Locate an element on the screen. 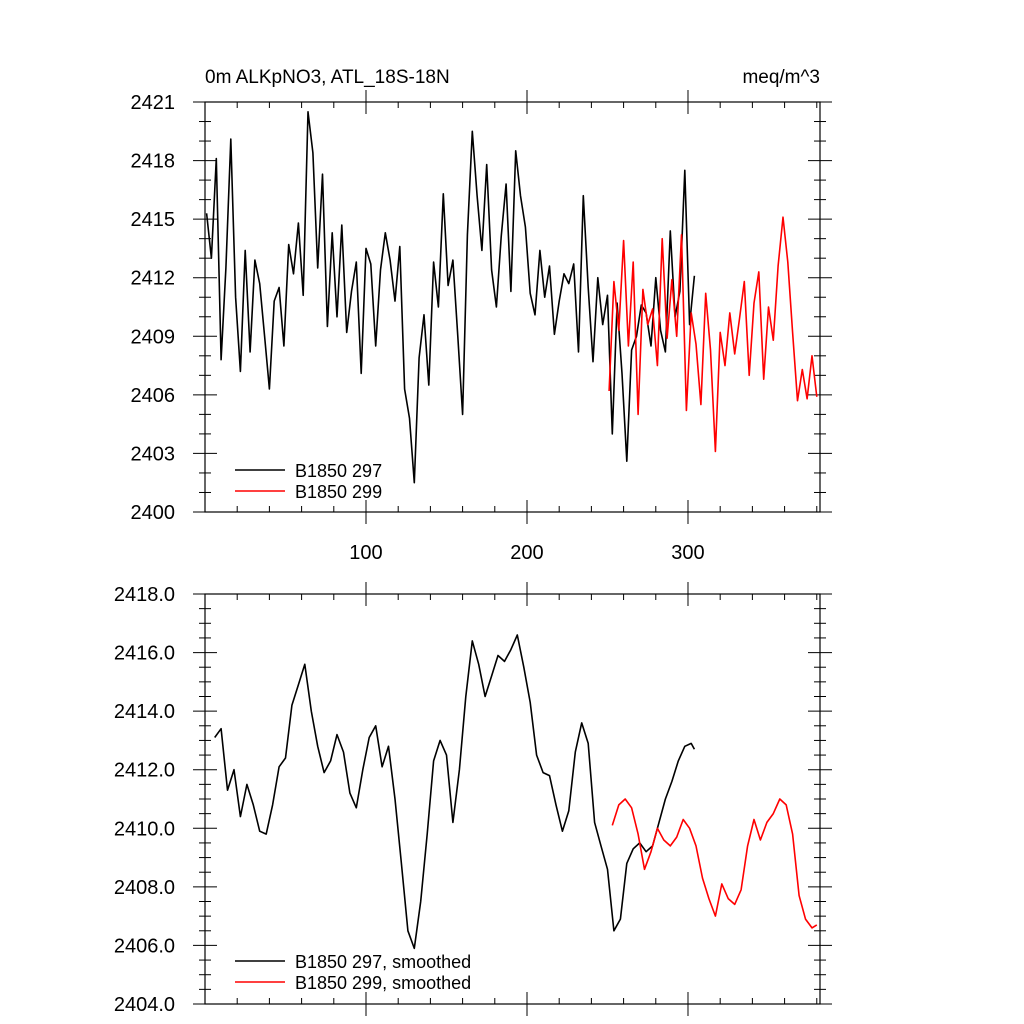 Image resolution: width=1024 pixels, height=1024 pixels. y-tick-label: 2415 is located at coordinates (153, 220).